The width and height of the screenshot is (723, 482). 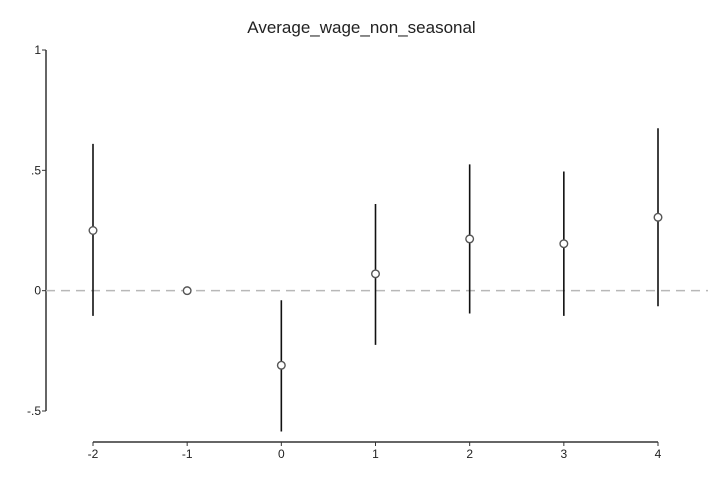 I want to click on x-tick-label: 1, so click(x=375, y=454).